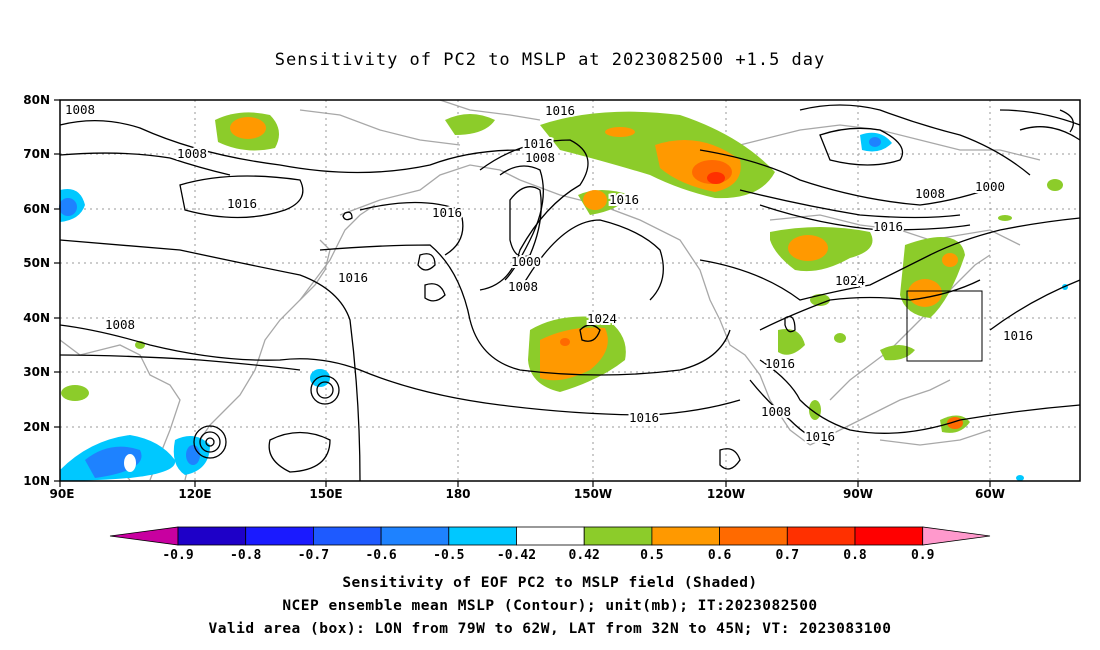  I want to click on lat-label: 10N, so click(36, 481).